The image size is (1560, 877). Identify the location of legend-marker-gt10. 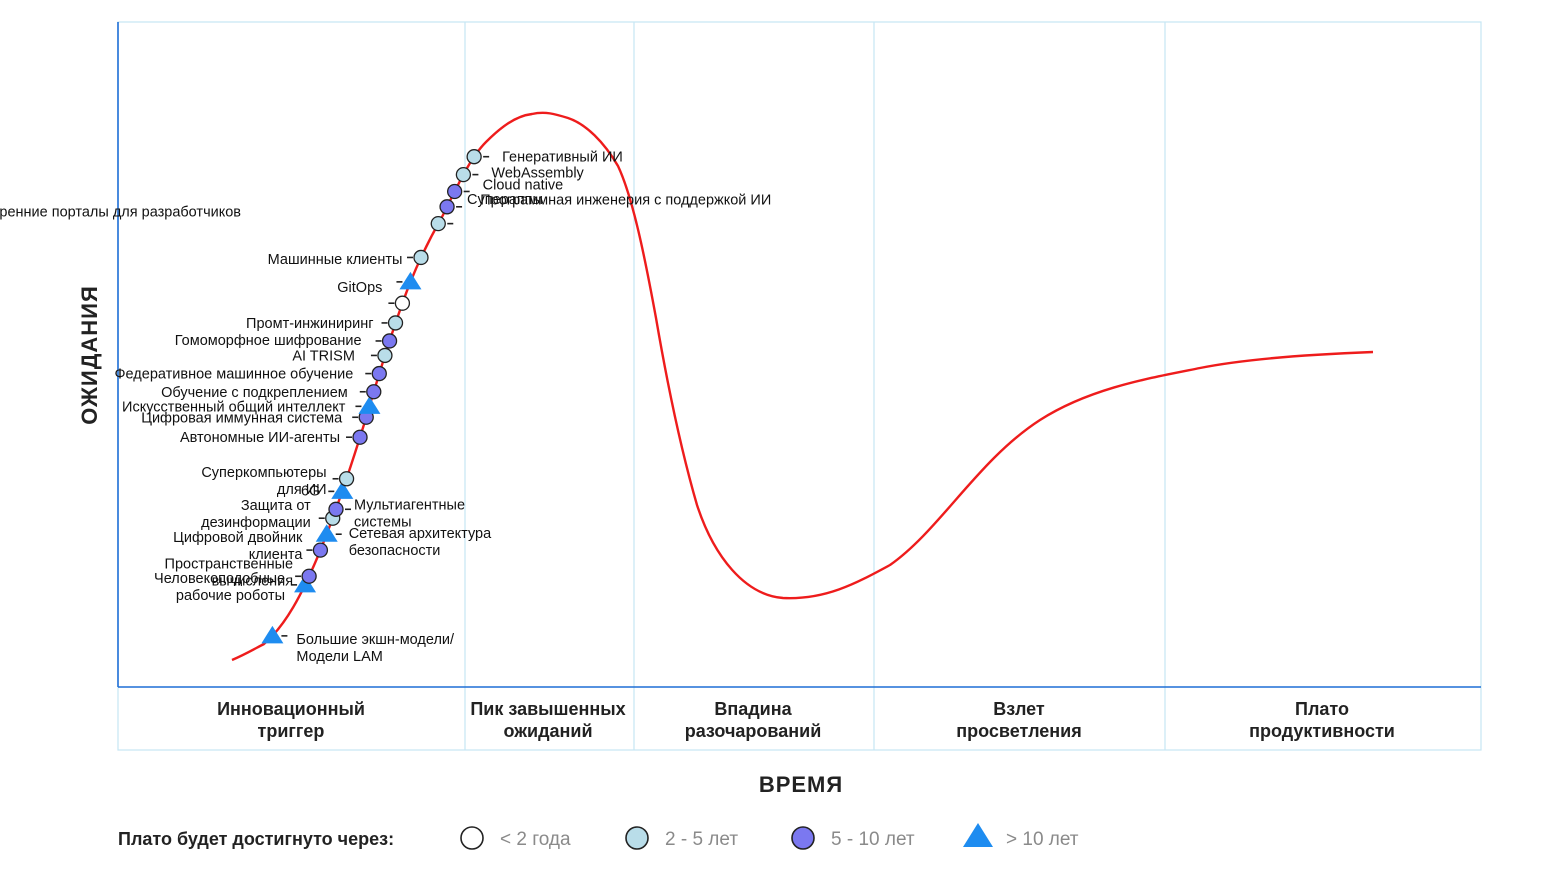
(978, 835).